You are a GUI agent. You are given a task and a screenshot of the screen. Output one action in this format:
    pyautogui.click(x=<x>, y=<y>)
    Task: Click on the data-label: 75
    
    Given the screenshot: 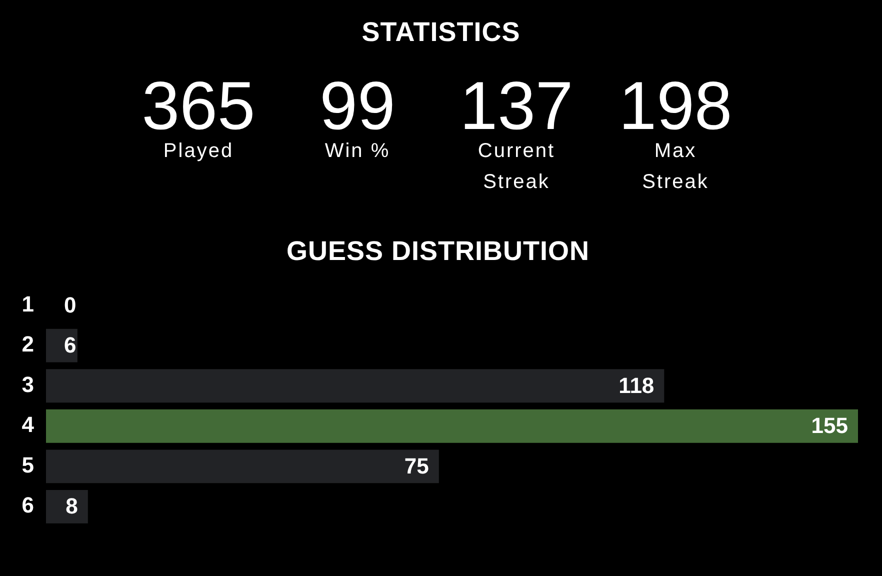 What is the action you would take?
    pyautogui.click(x=416, y=465)
    